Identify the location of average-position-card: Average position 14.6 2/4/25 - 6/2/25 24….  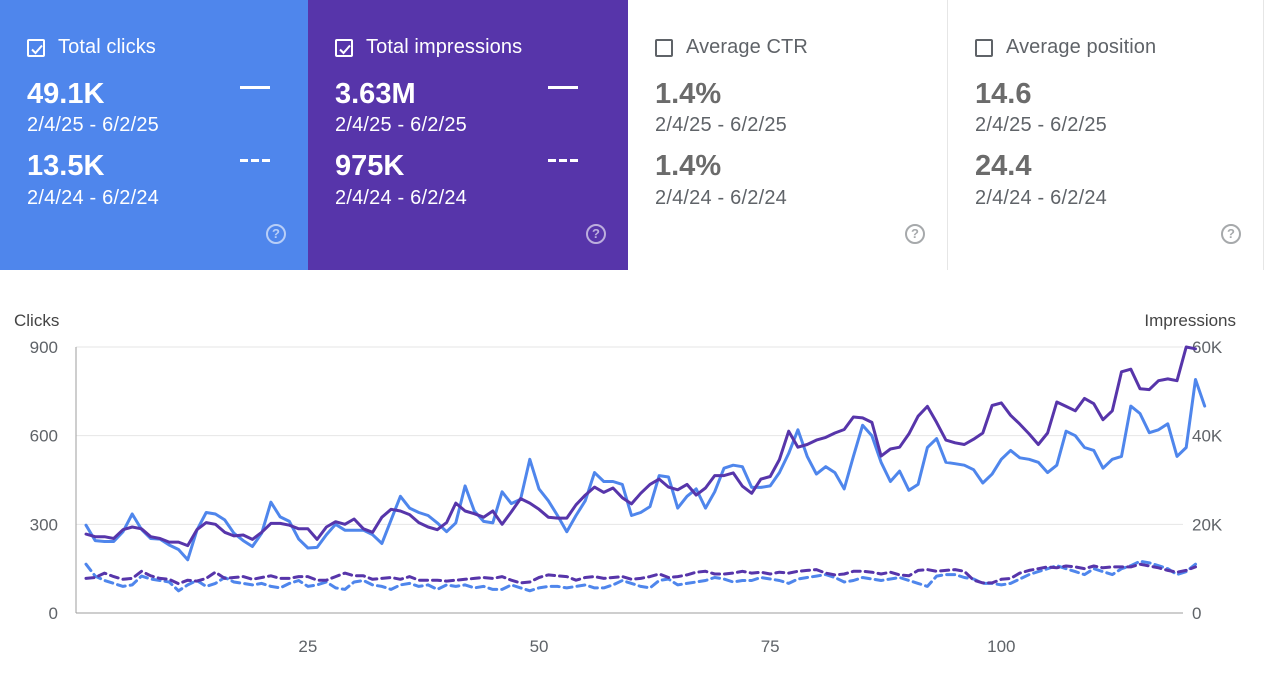
(1106, 135).